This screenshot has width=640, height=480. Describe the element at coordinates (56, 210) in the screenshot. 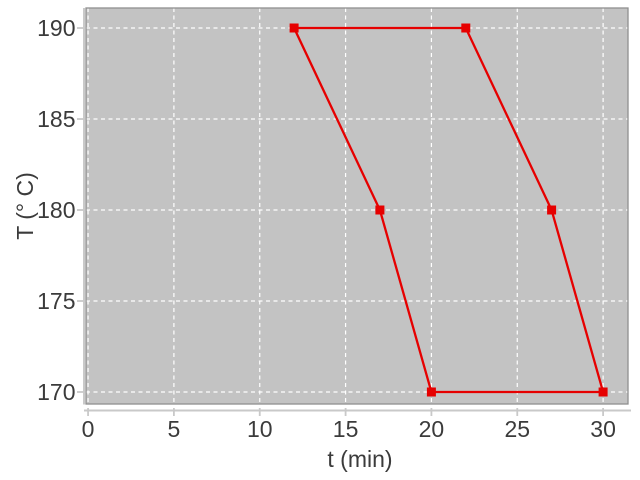

I see `y-tick-label: 180` at that location.